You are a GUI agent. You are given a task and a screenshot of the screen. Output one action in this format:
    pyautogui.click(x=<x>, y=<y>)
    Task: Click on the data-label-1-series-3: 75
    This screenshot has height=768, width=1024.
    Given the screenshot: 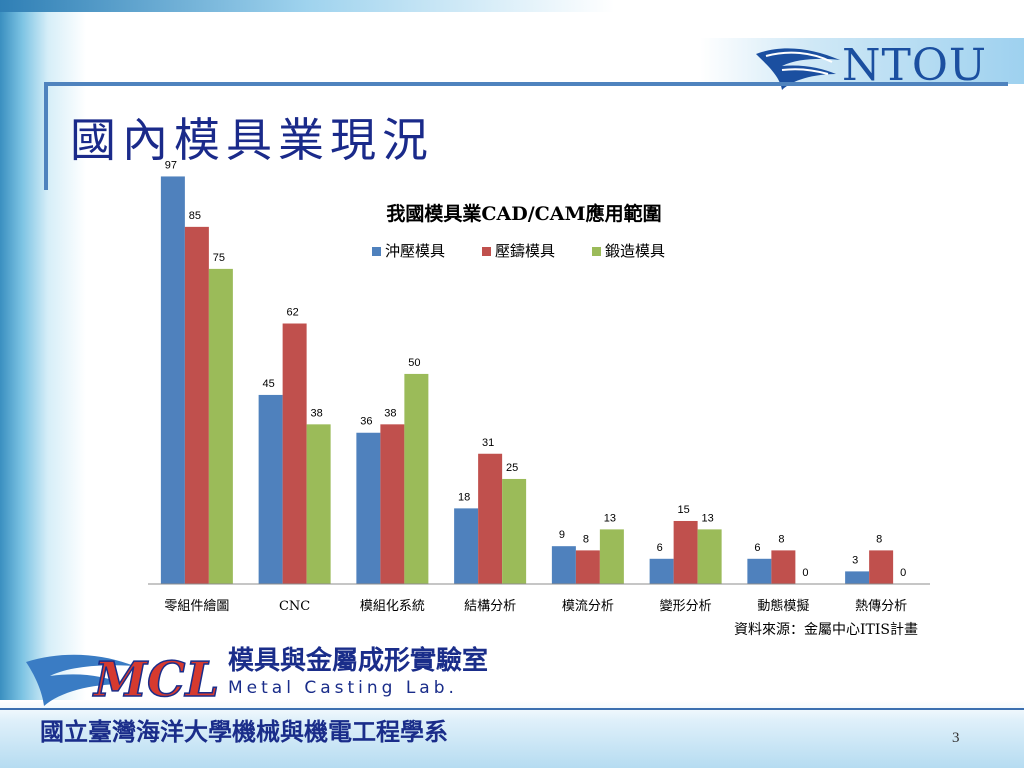 What is the action you would take?
    pyautogui.click(x=219, y=258)
    